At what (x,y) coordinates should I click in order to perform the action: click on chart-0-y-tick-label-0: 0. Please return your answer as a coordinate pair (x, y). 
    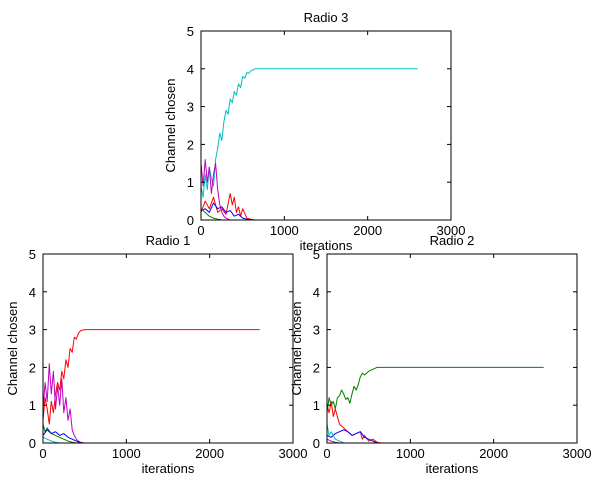
    Looking at the image, I should click on (190, 220).